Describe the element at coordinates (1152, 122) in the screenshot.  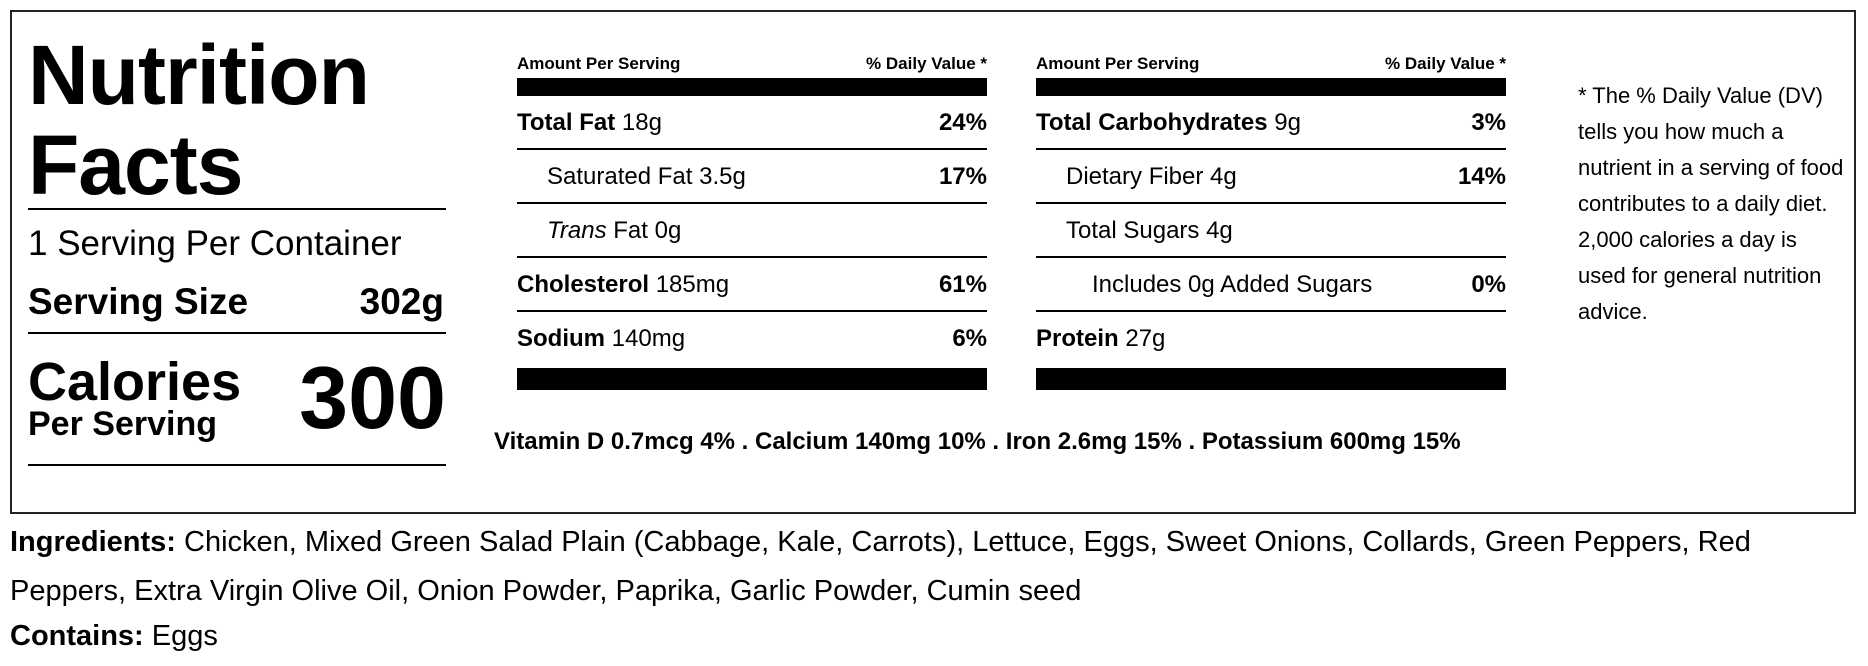
I see `nutrient-name: Total Carbohydrates` at that location.